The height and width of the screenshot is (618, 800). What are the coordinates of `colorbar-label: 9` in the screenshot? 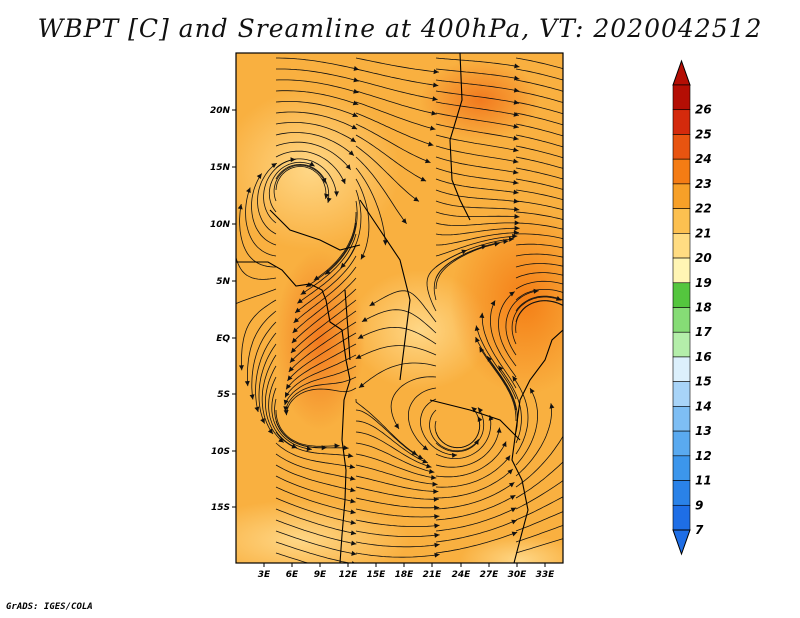 It's located at (699, 505).